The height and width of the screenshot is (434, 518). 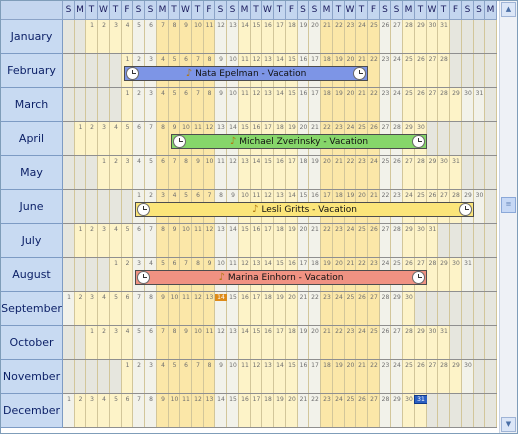 What do you see at coordinates (32, 377) in the screenshot?
I see `month-label: November` at bounding box center [32, 377].